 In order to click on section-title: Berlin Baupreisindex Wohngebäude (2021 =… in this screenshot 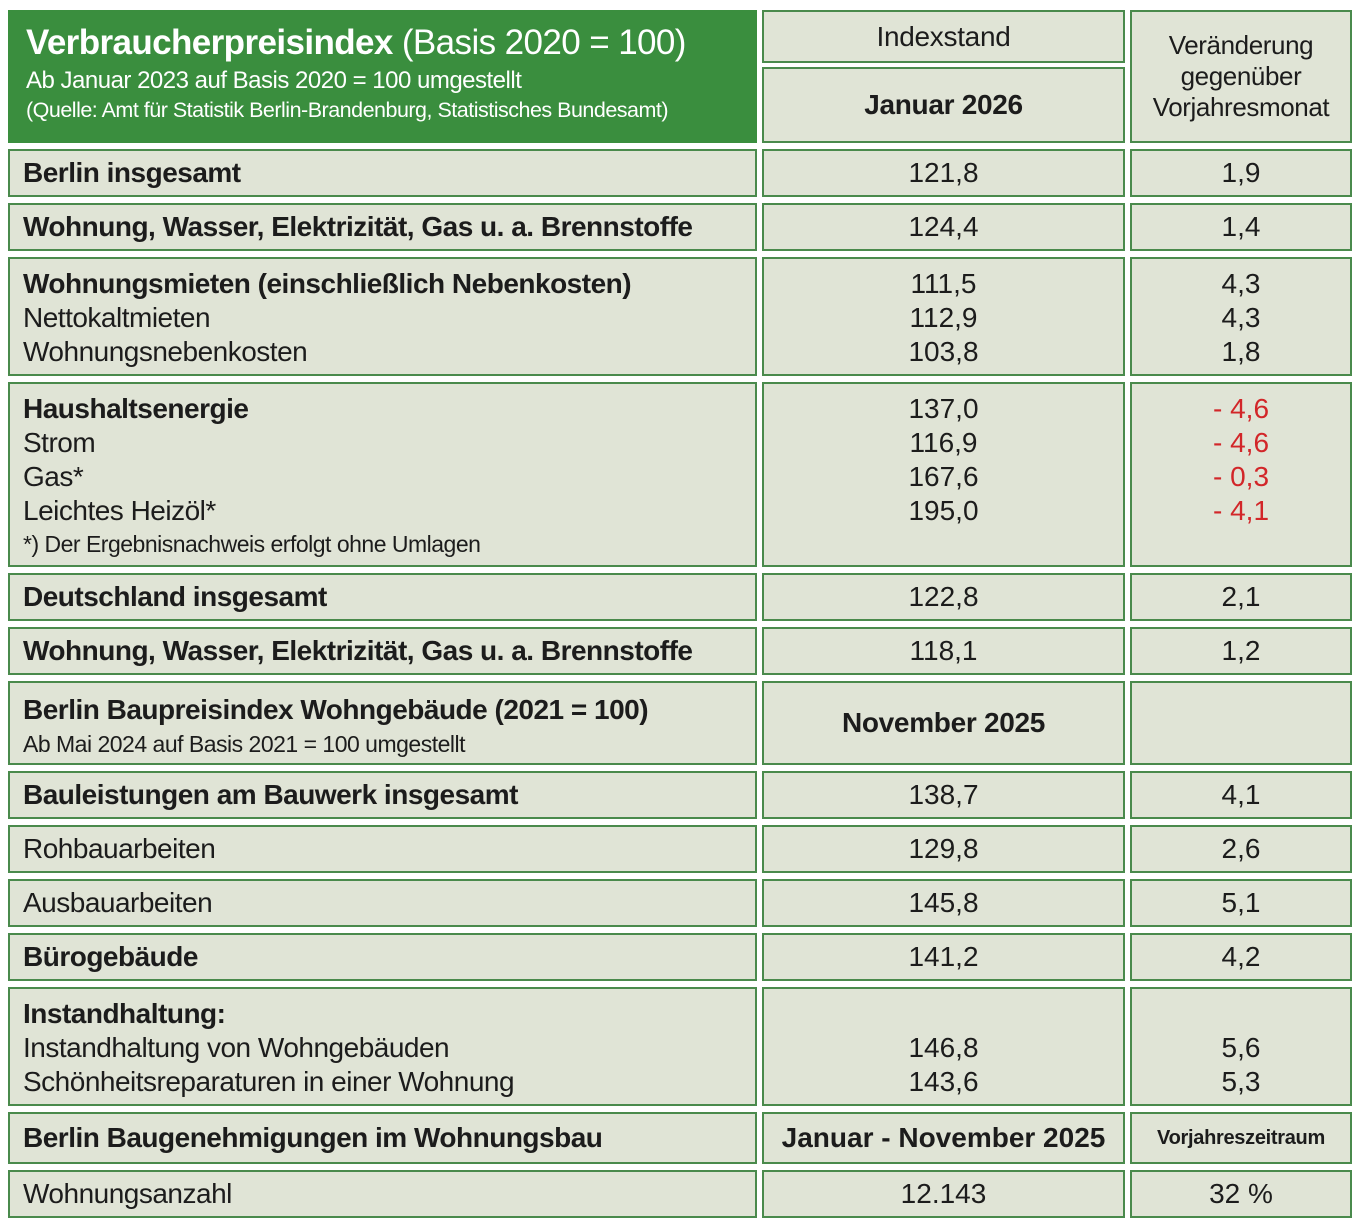, I will do `click(336, 709)`.